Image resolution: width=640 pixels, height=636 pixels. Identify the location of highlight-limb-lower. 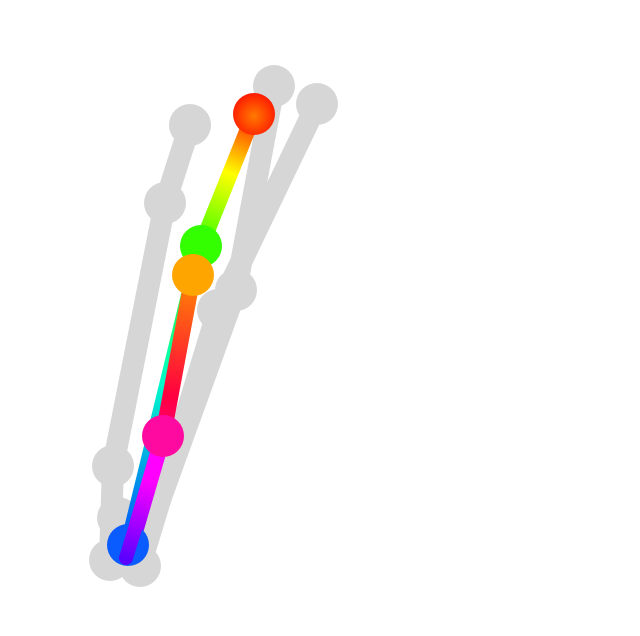
(178, 355).